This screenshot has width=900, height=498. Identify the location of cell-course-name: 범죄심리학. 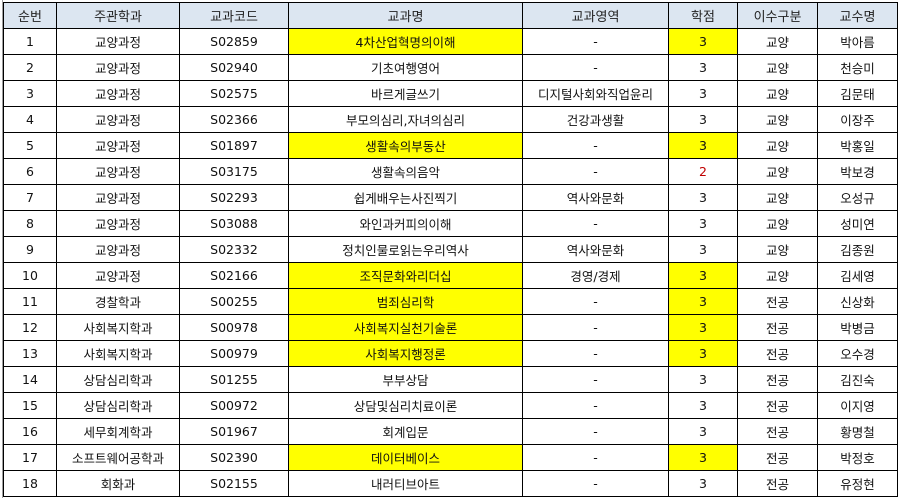
(405, 301).